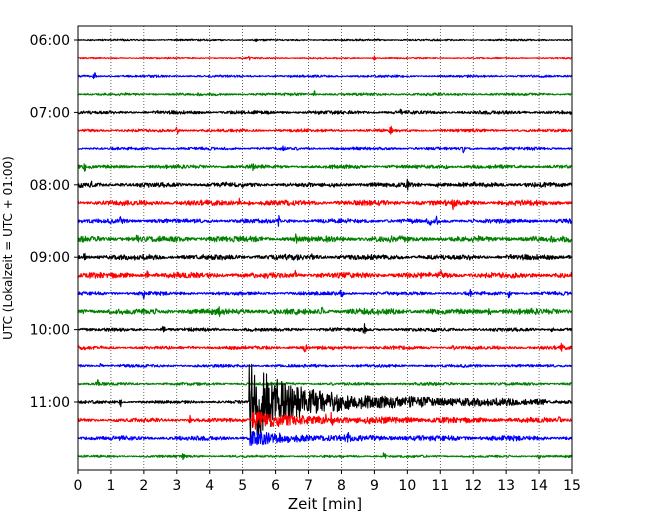 The height and width of the screenshot is (520, 650). I want to click on x-tick-label: 12, so click(473, 486).